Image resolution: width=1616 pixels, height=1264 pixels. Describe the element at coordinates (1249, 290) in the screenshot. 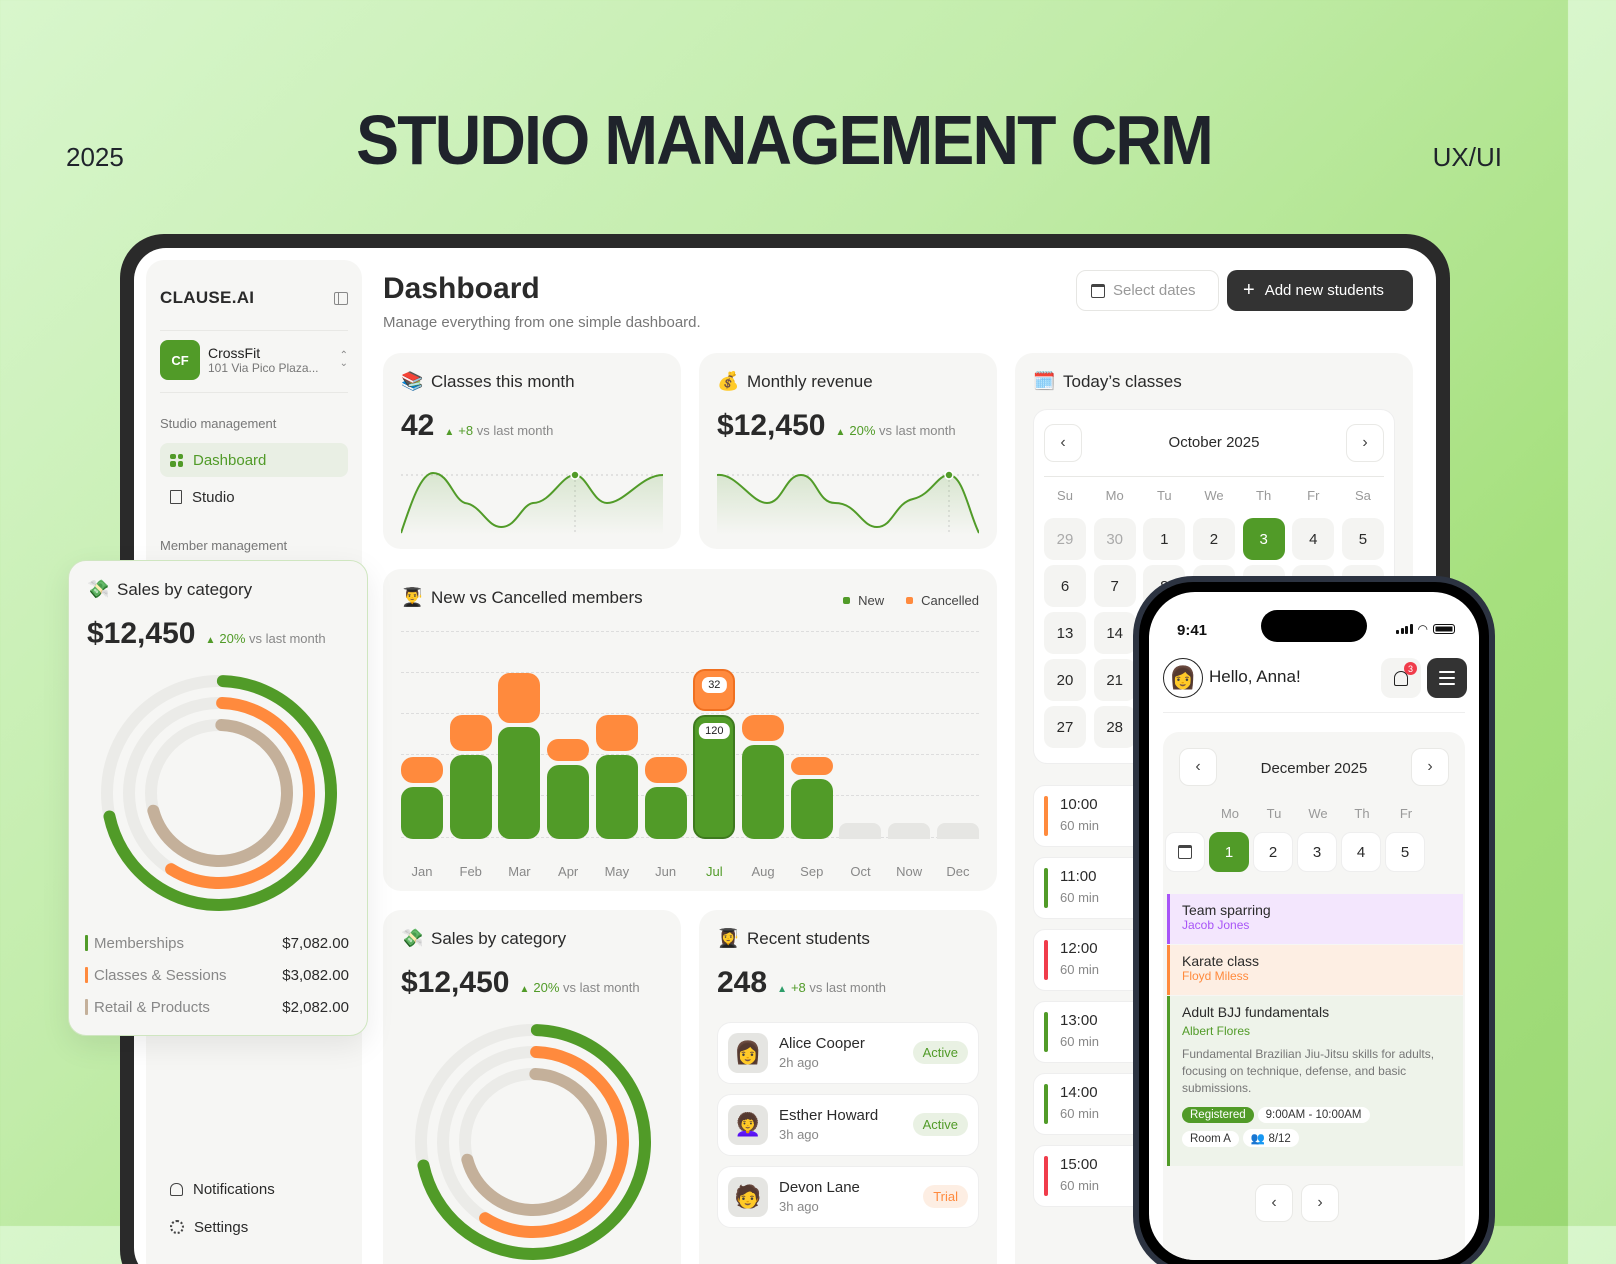

I see `plus-icon: +` at that location.